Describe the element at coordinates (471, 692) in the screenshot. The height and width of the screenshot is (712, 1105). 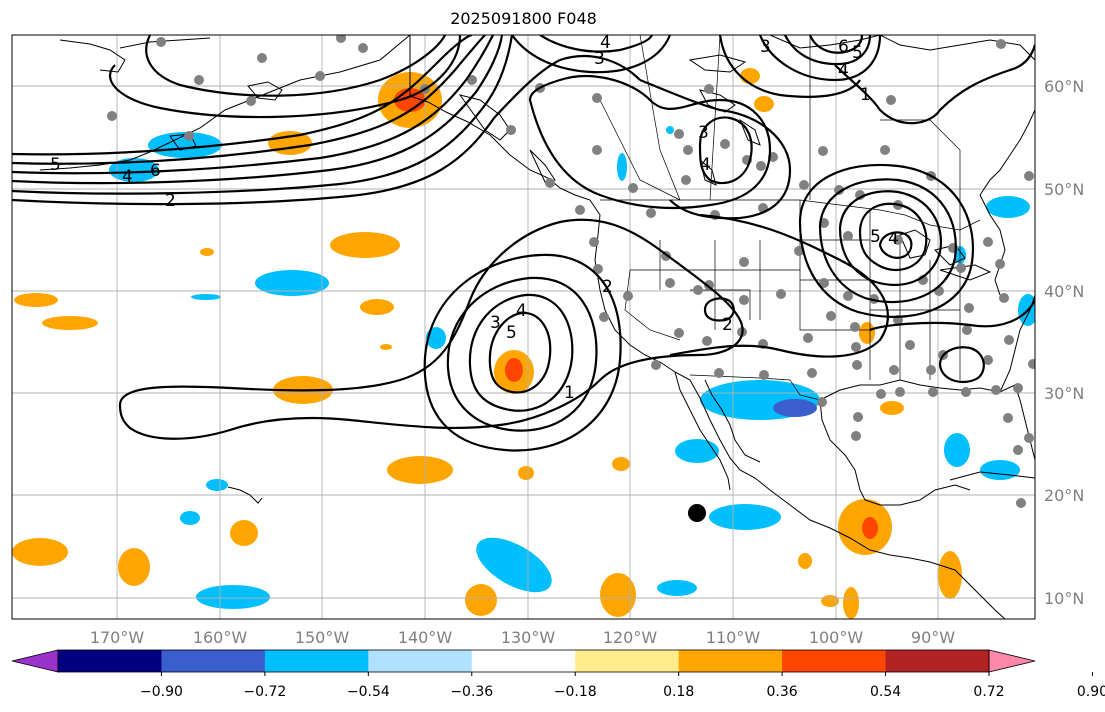
I see `colorbar-tick-label: −0.36` at that location.